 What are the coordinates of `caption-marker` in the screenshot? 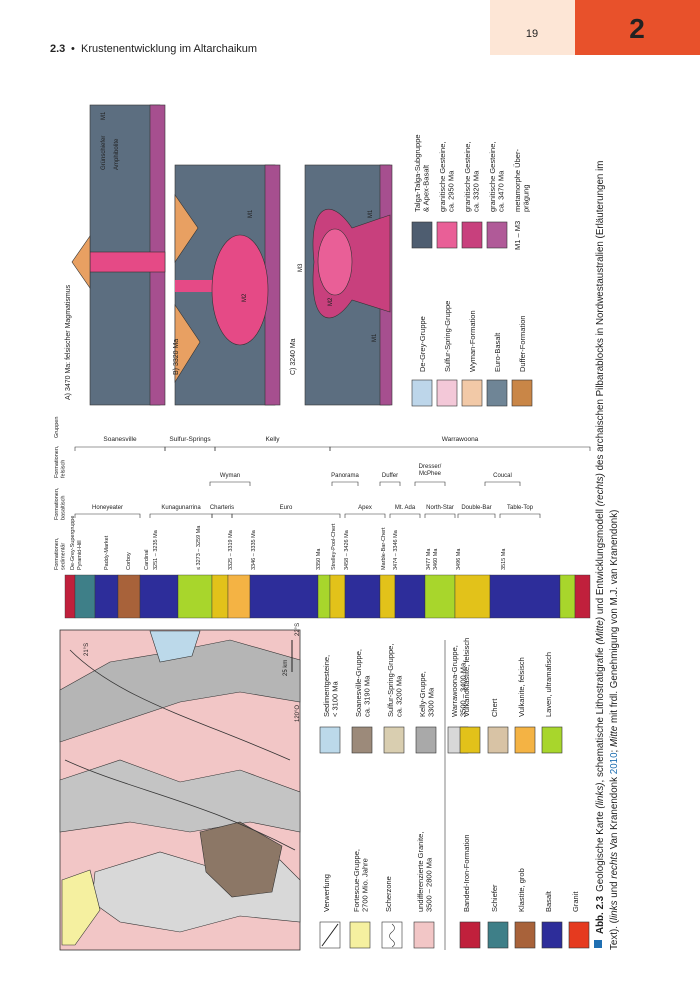 It's located at (598, 944).